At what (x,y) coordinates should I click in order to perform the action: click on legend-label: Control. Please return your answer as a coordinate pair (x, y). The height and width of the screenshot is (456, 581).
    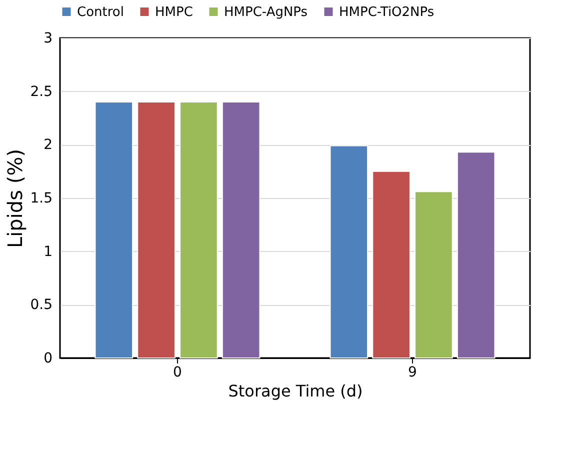
    Looking at the image, I should click on (100, 12).